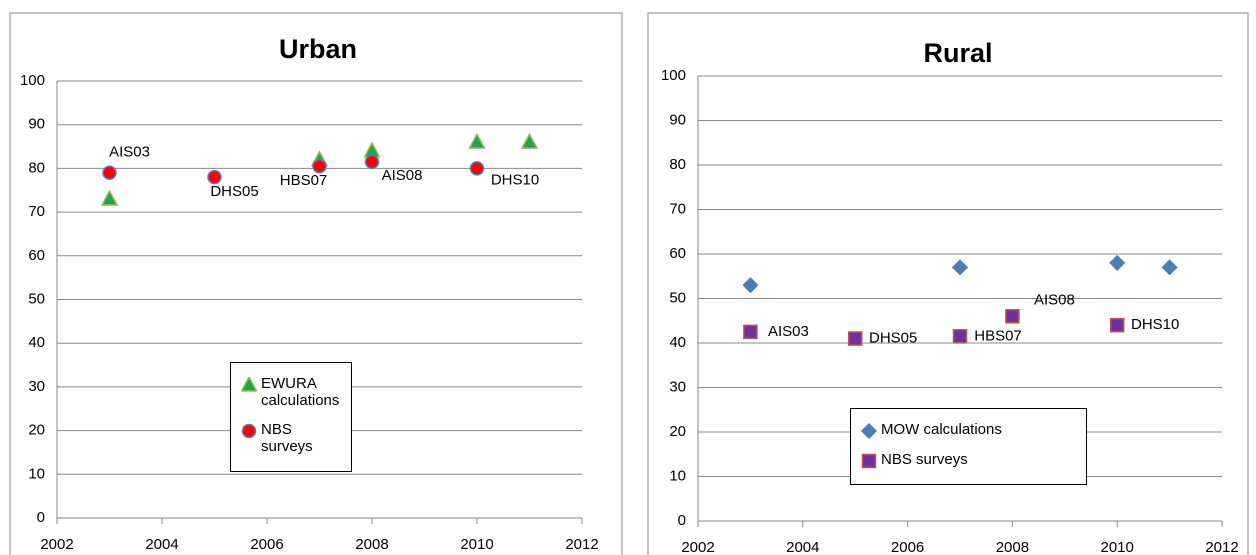 Image resolution: width=1256 pixels, height=555 pixels. I want to click on legend-item: MOW calculations, so click(968, 430).